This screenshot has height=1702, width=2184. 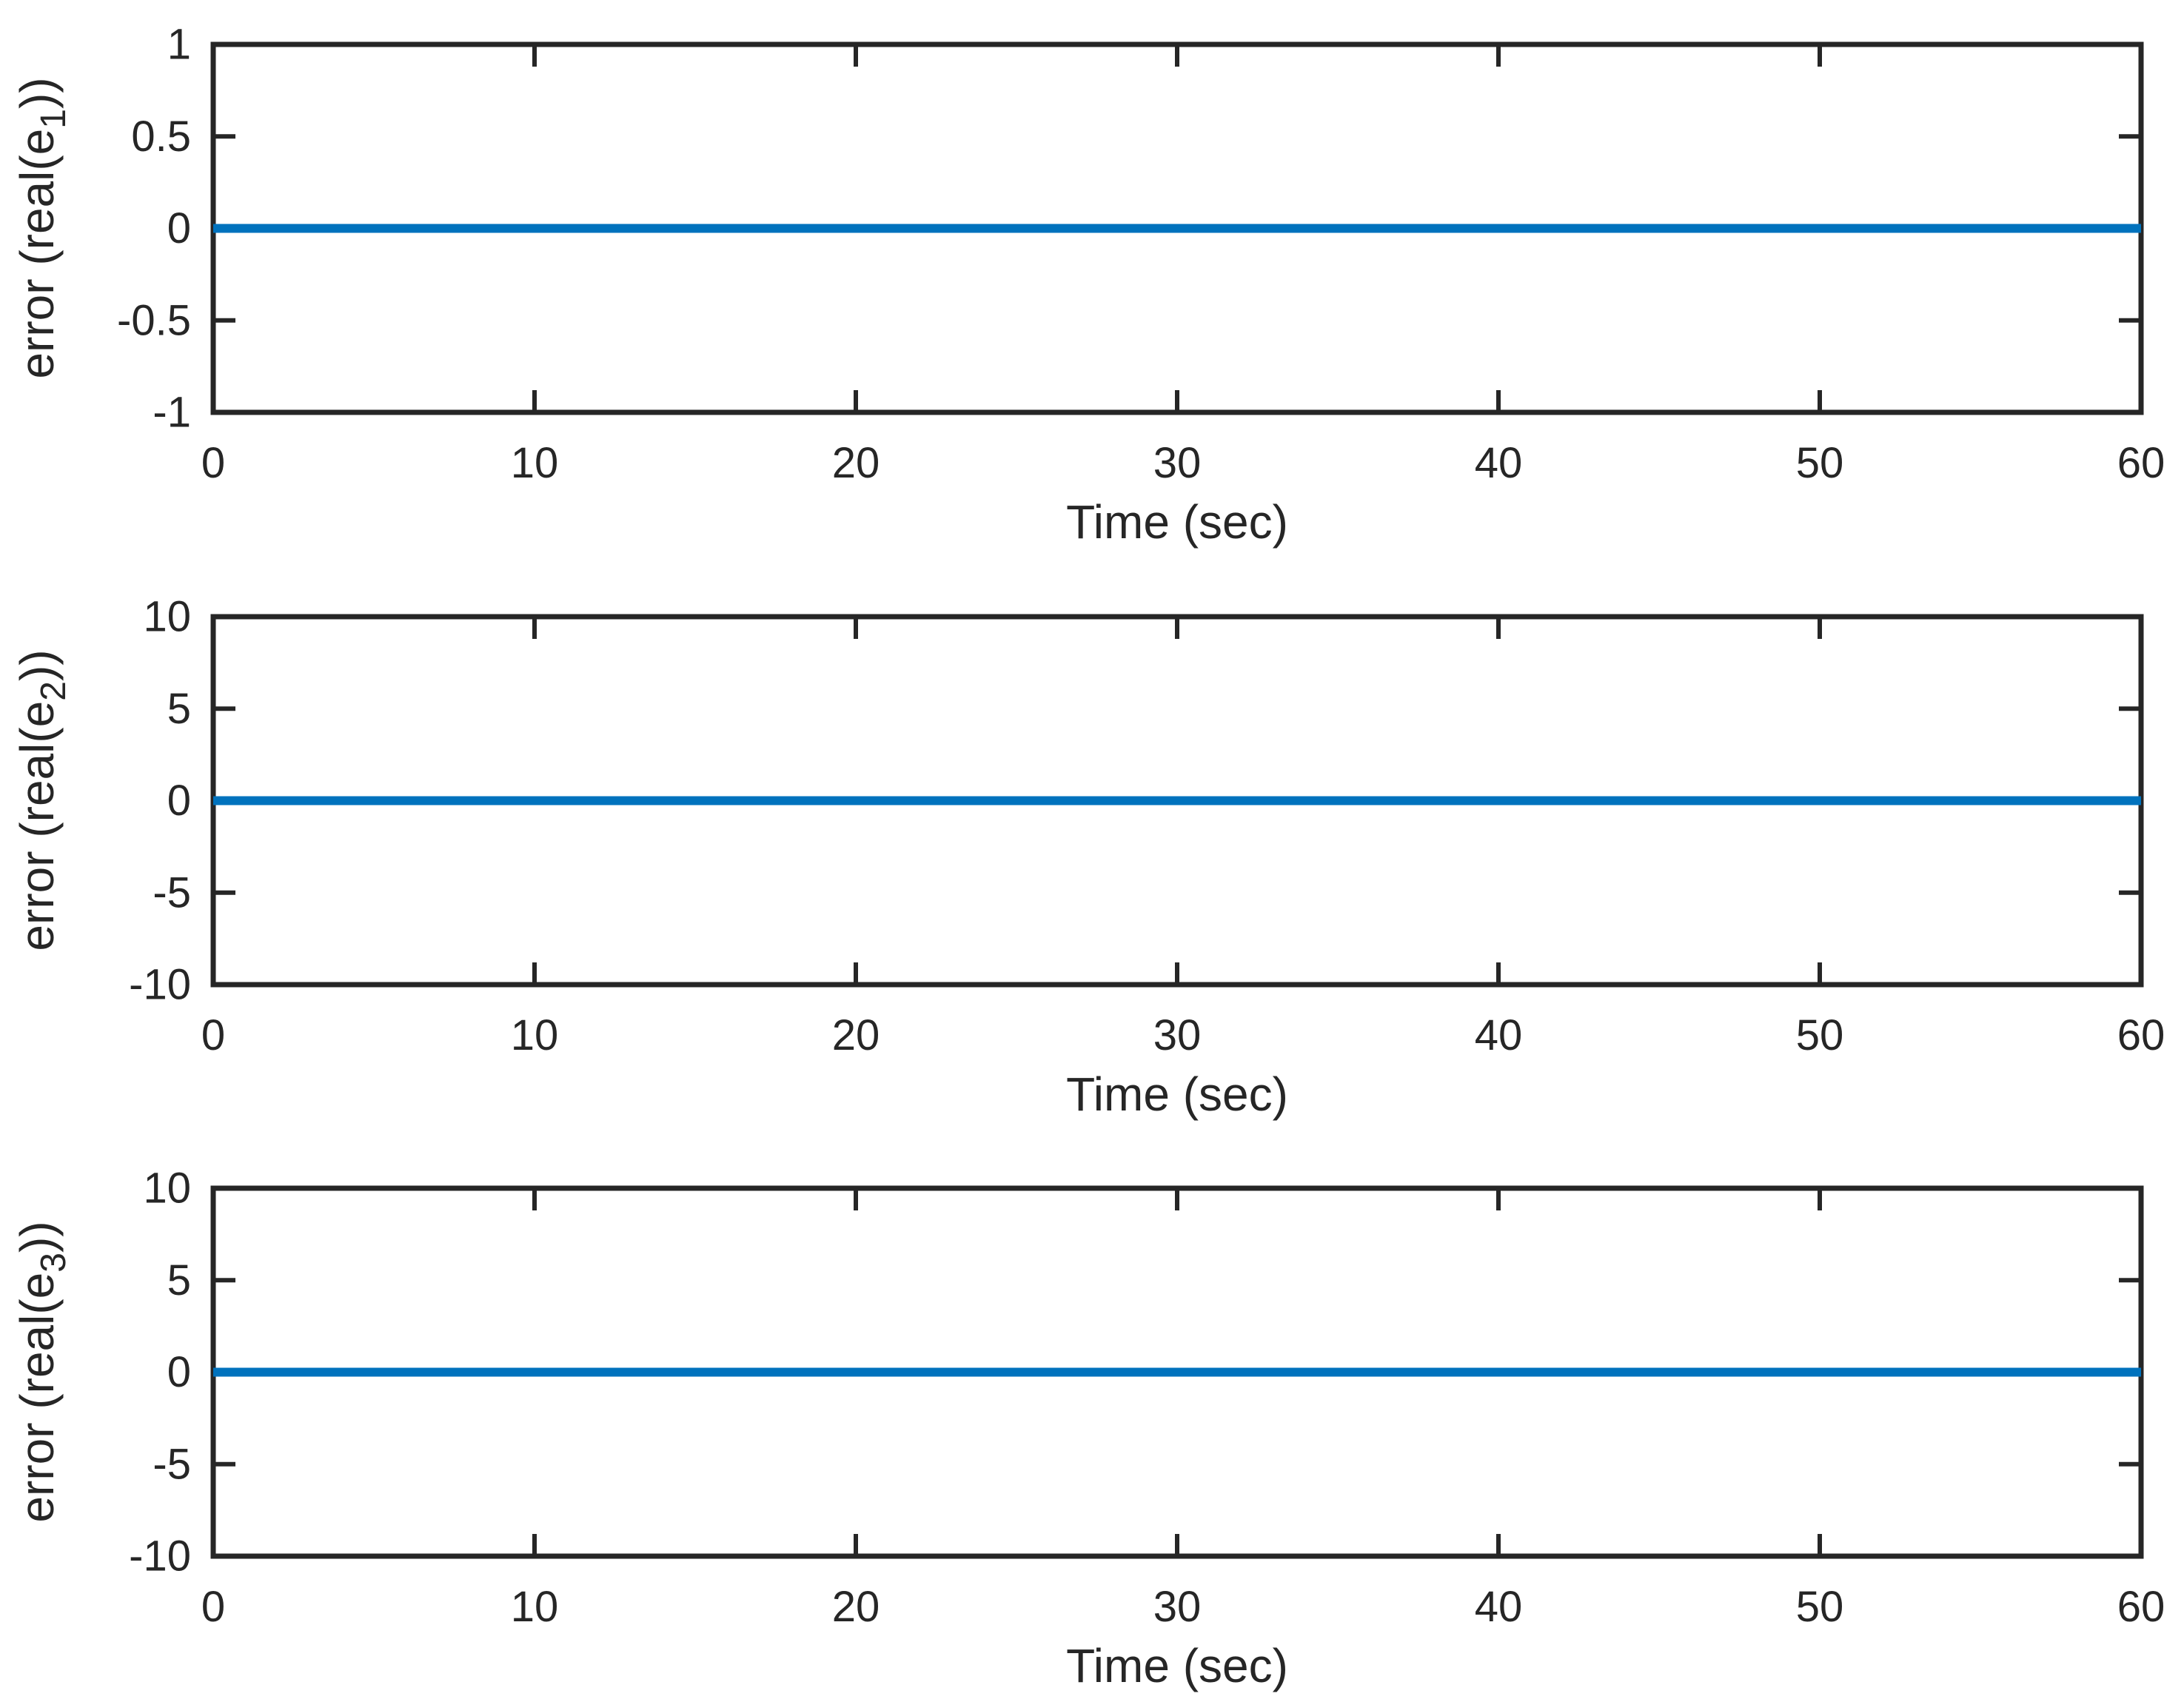 I want to click on y-axis-label: error (real(e1)), so click(x=41, y=227).